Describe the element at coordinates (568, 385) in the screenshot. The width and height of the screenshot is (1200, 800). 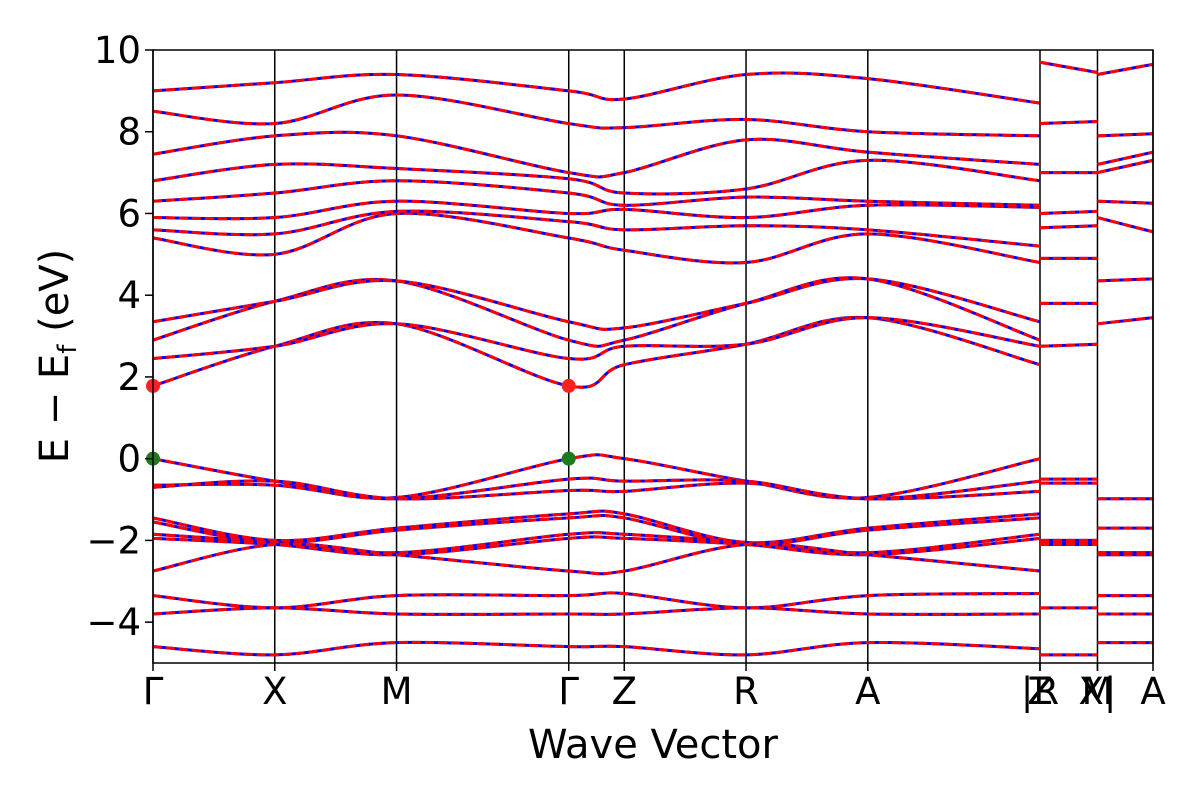
I see `cbm-marker` at that location.